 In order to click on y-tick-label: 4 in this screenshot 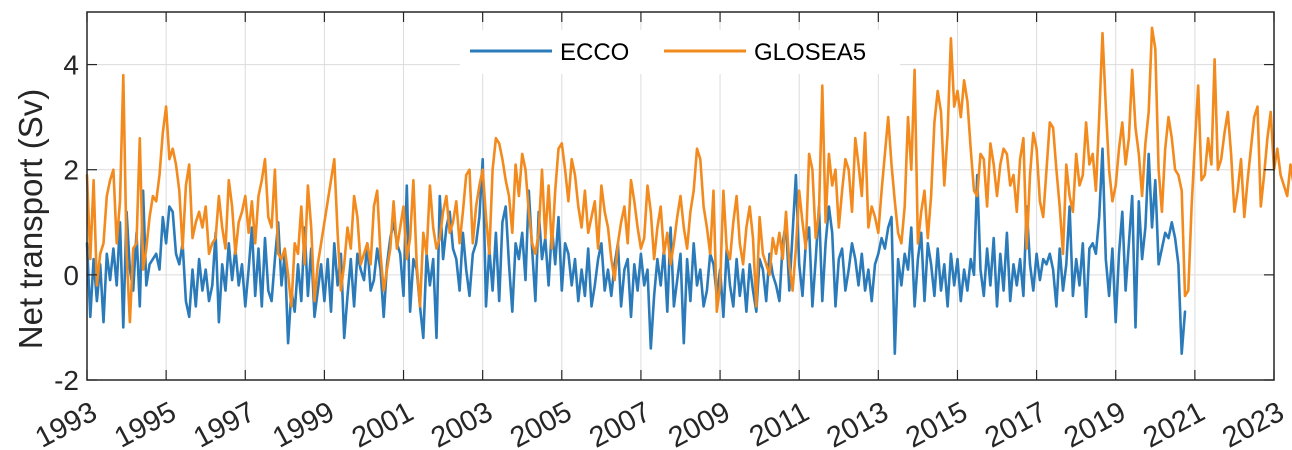, I will do `click(71, 65)`.